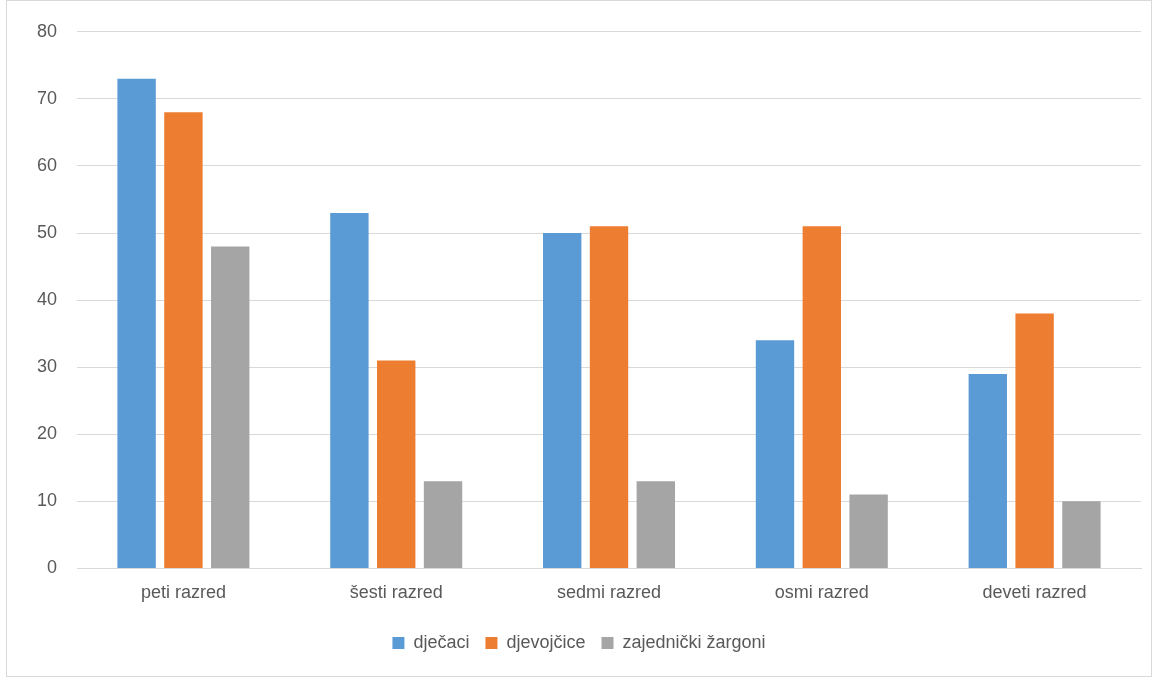 The image size is (1152, 677). Describe the element at coordinates (47, 231) in the screenshot. I see `y-tick-label: 50` at that location.